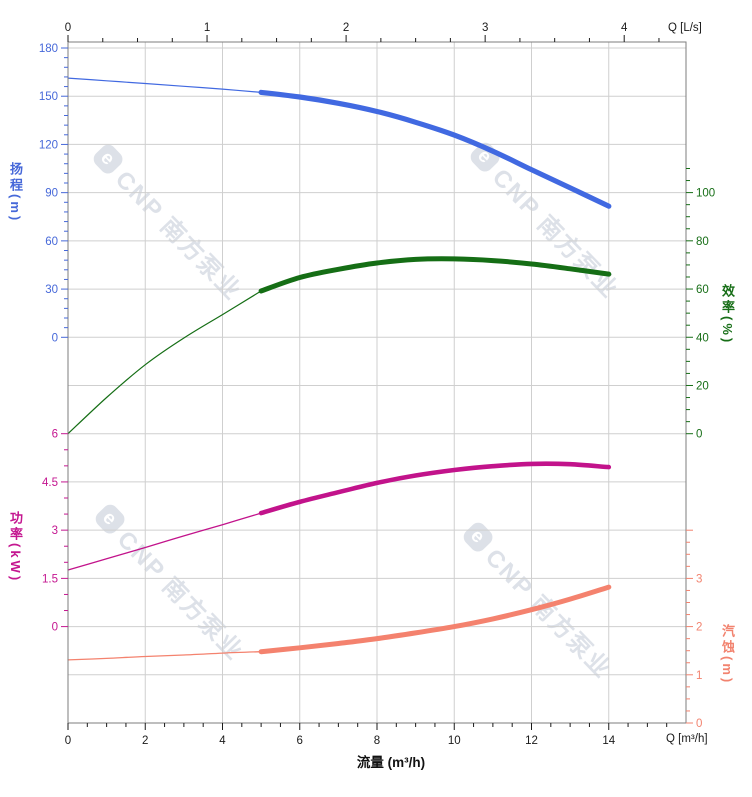 The height and width of the screenshot is (797, 752). Describe the element at coordinates (608, 741) in the screenshot. I see `svg-text: 14` at that location.